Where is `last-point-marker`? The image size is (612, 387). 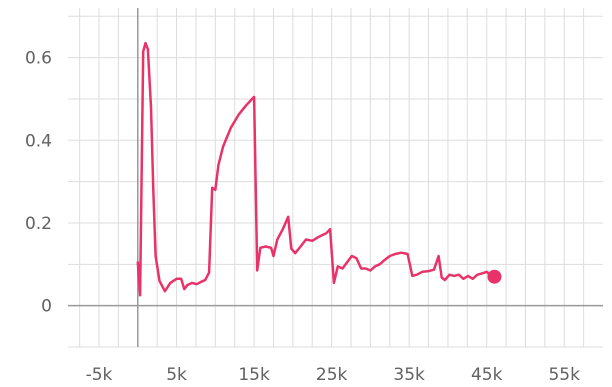 last-point-marker is located at coordinates (494, 276).